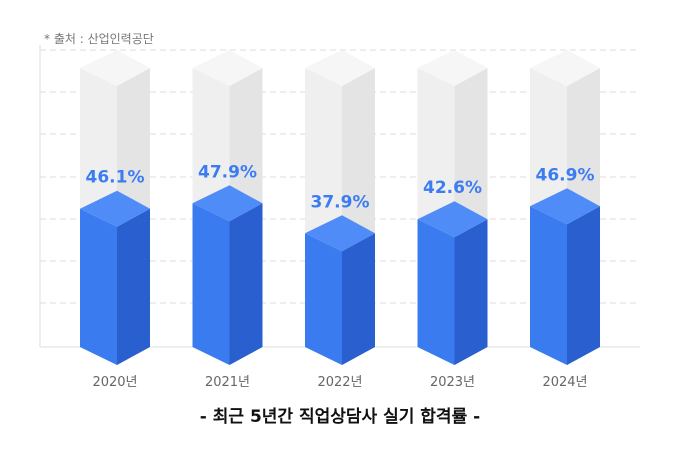 The height and width of the screenshot is (455, 680). What do you see at coordinates (115, 178) in the screenshot?
I see `data-label: 46.1%` at bounding box center [115, 178].